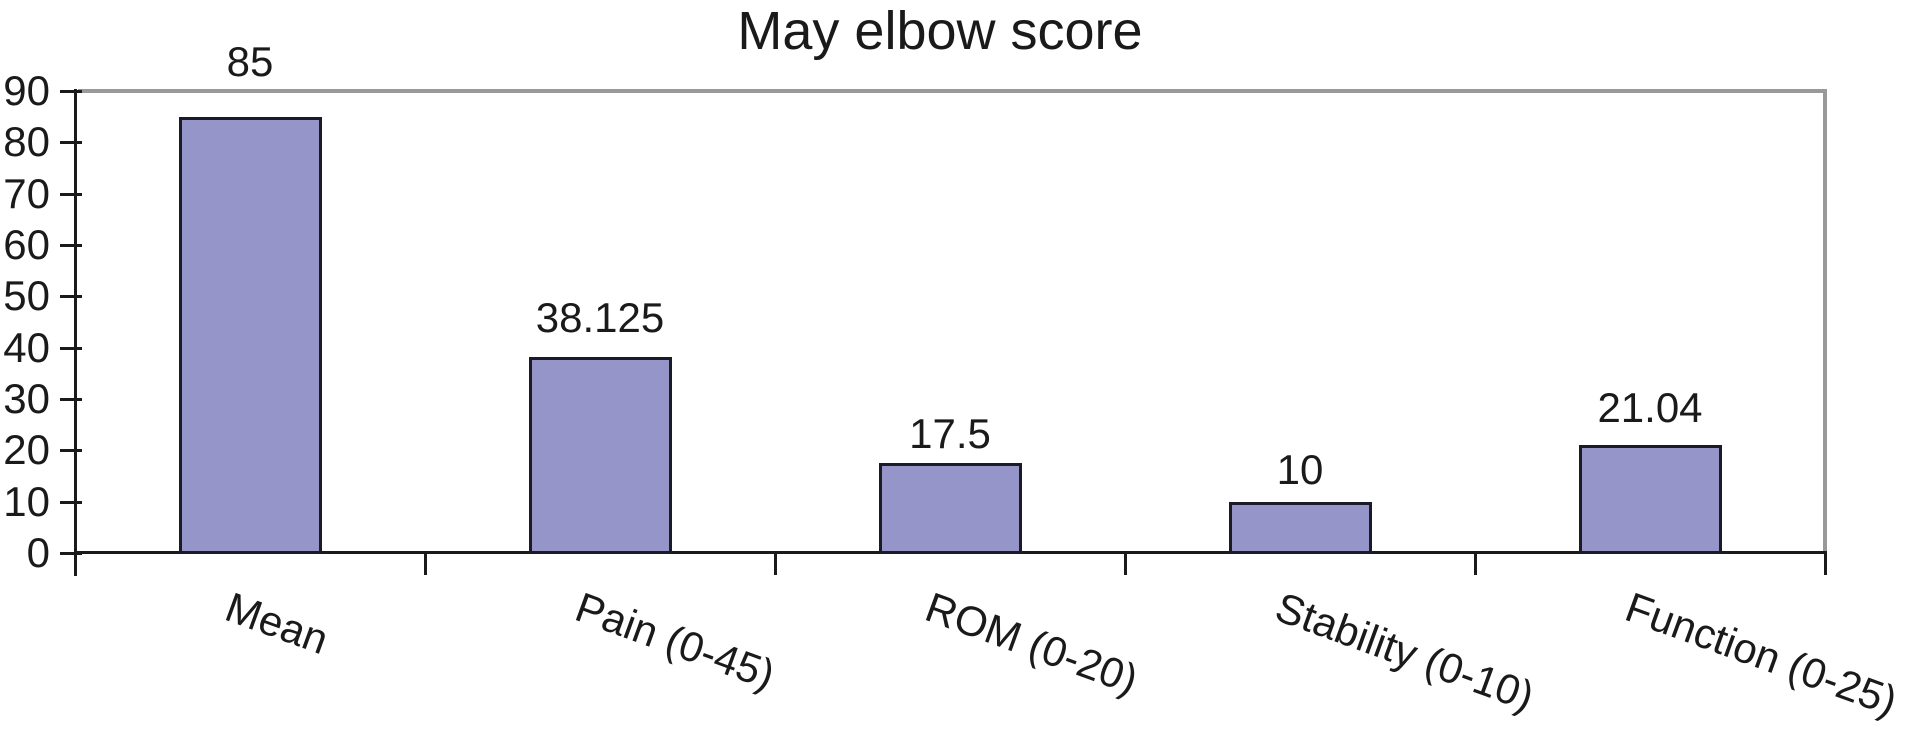 Image resolution: width=1916 pixels, height=742 pixels. Describe the element at coordinates (952, 91) in the screenshot. I see `plot-border-top-gridline` at that location.